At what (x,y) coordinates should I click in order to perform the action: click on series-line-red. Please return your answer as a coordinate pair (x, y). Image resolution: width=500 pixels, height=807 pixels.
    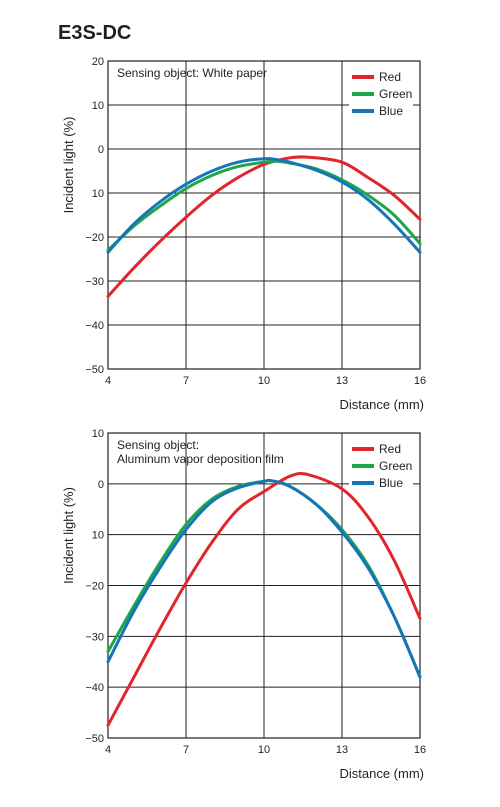
    Looking at the image, I should click on (264, 226).